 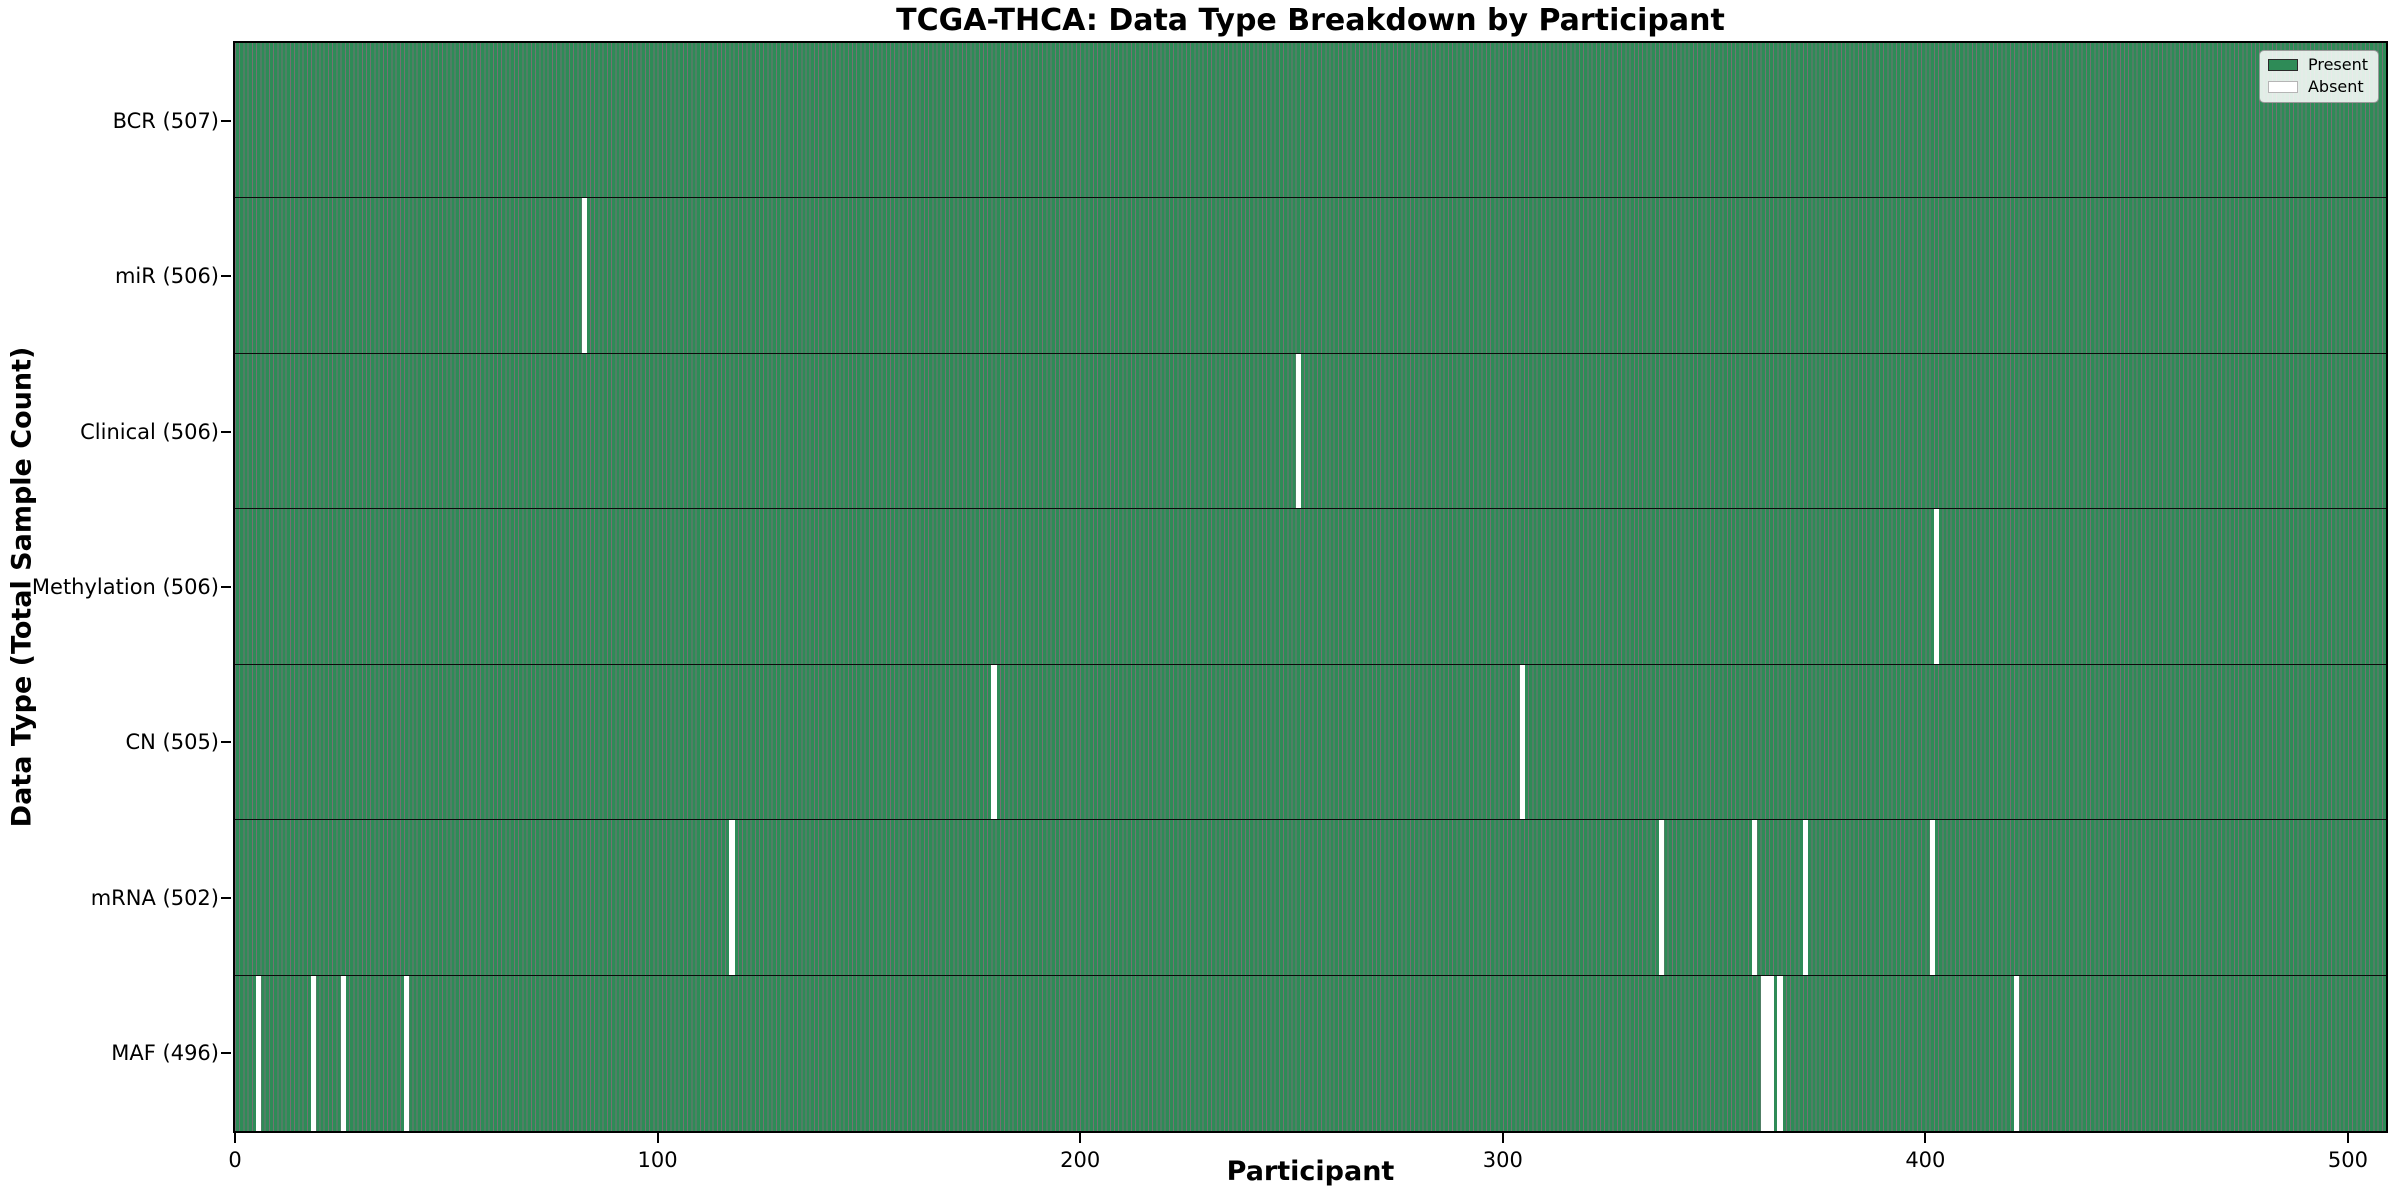 I want to click on legend-entry-present: Present, so click(x=2317, y=64).